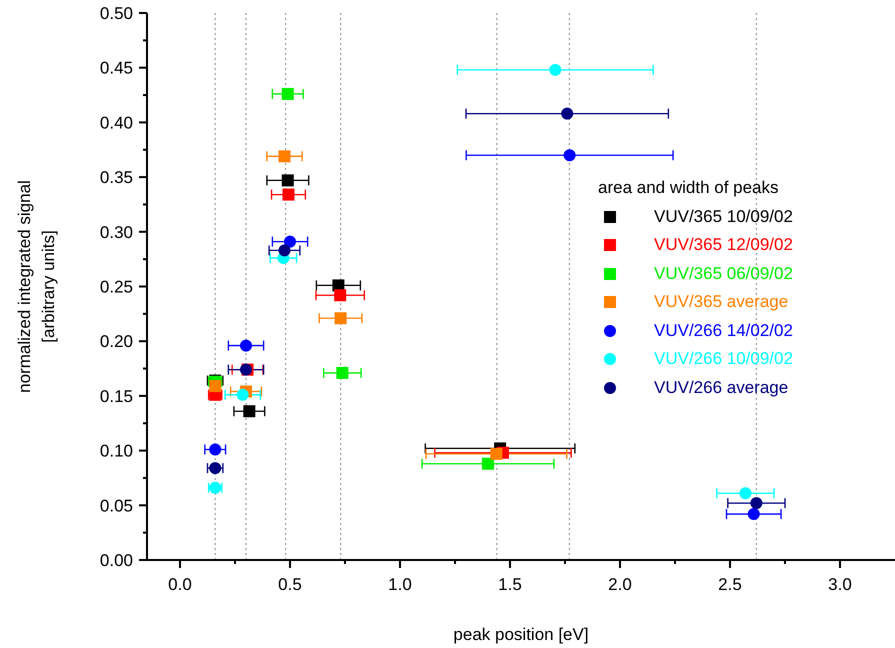  Describe the element at coordinates (36, 286) in the screenshot. I see `y-axis-title: normalized integrated signal [arbitrary units]` at that location.